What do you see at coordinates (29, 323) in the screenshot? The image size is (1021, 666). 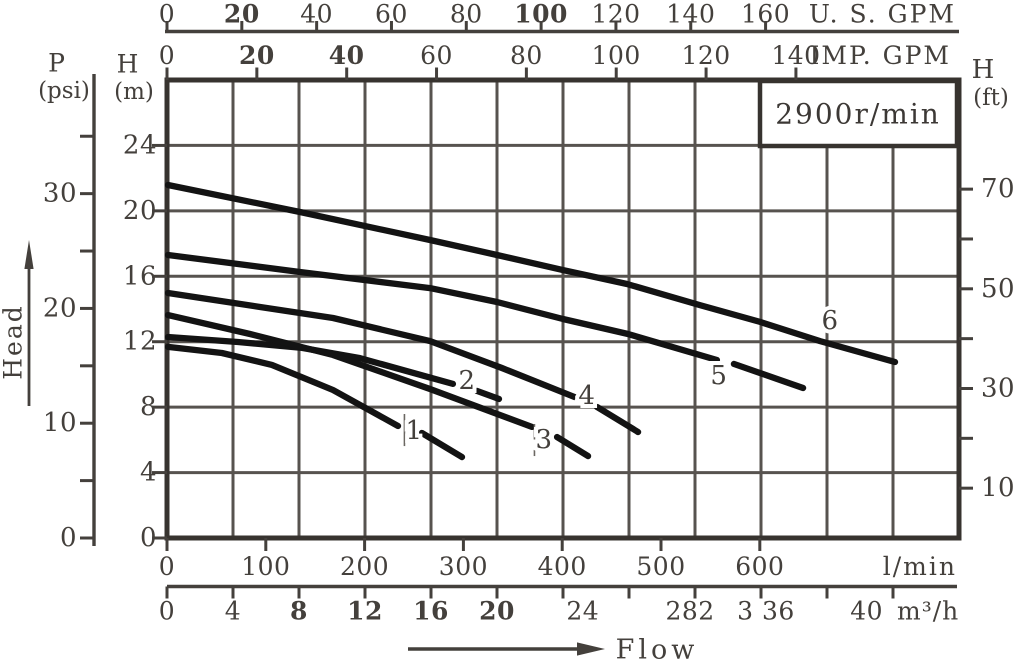 I see `head-axis-arrow` at bounding box center [29, 323].